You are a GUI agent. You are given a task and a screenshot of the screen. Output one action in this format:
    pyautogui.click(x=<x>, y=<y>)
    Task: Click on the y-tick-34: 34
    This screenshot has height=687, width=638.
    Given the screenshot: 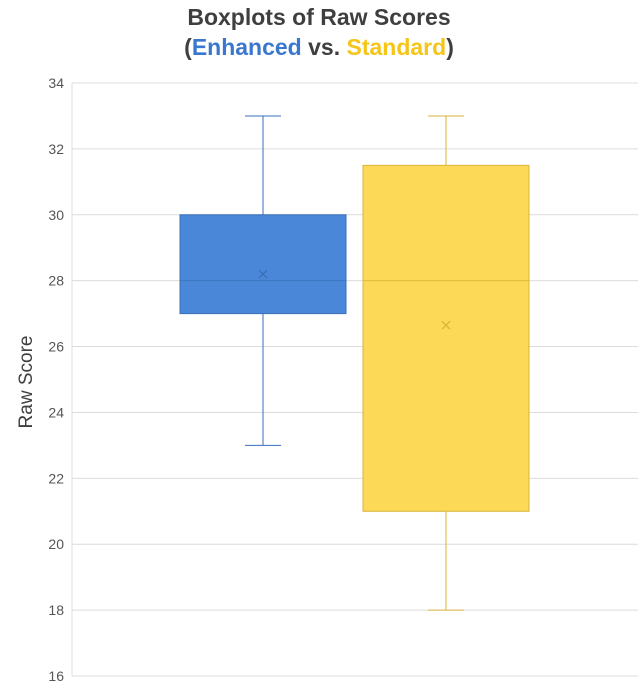 What is the action you would take?
    pyautogui.click(x=56, y=83)
    